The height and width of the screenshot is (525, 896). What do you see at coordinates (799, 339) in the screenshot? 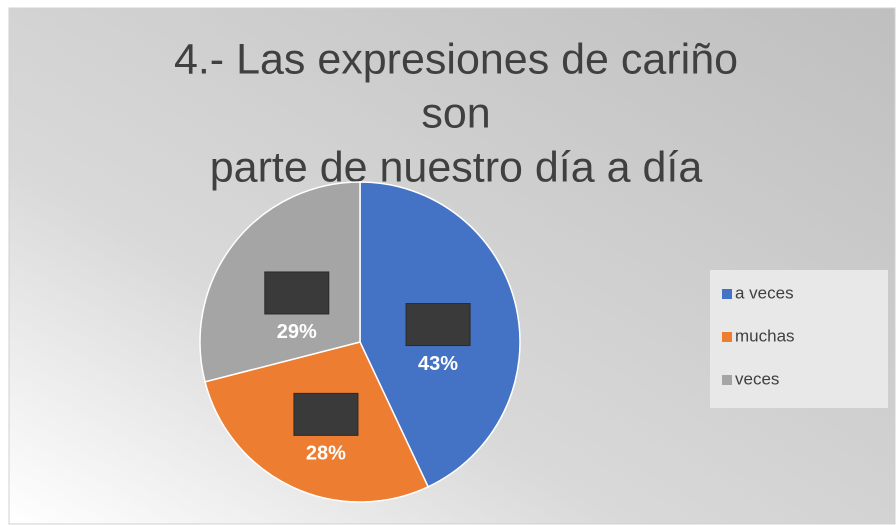
I see `legend` at bounding box center [799, 339].